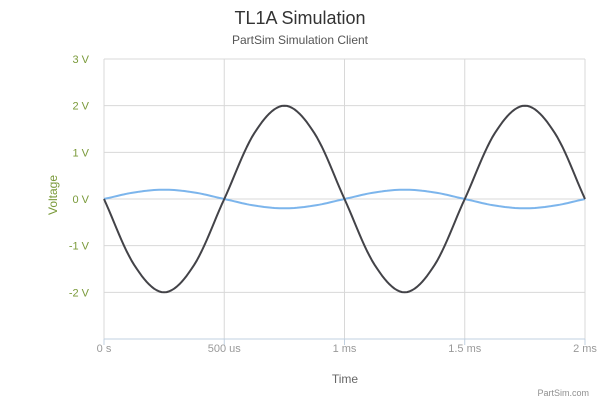  What do you see at coordinates (345, 379) in the screenshot?
I see `x-axis-label: Time` at bounding box center [345, 379].